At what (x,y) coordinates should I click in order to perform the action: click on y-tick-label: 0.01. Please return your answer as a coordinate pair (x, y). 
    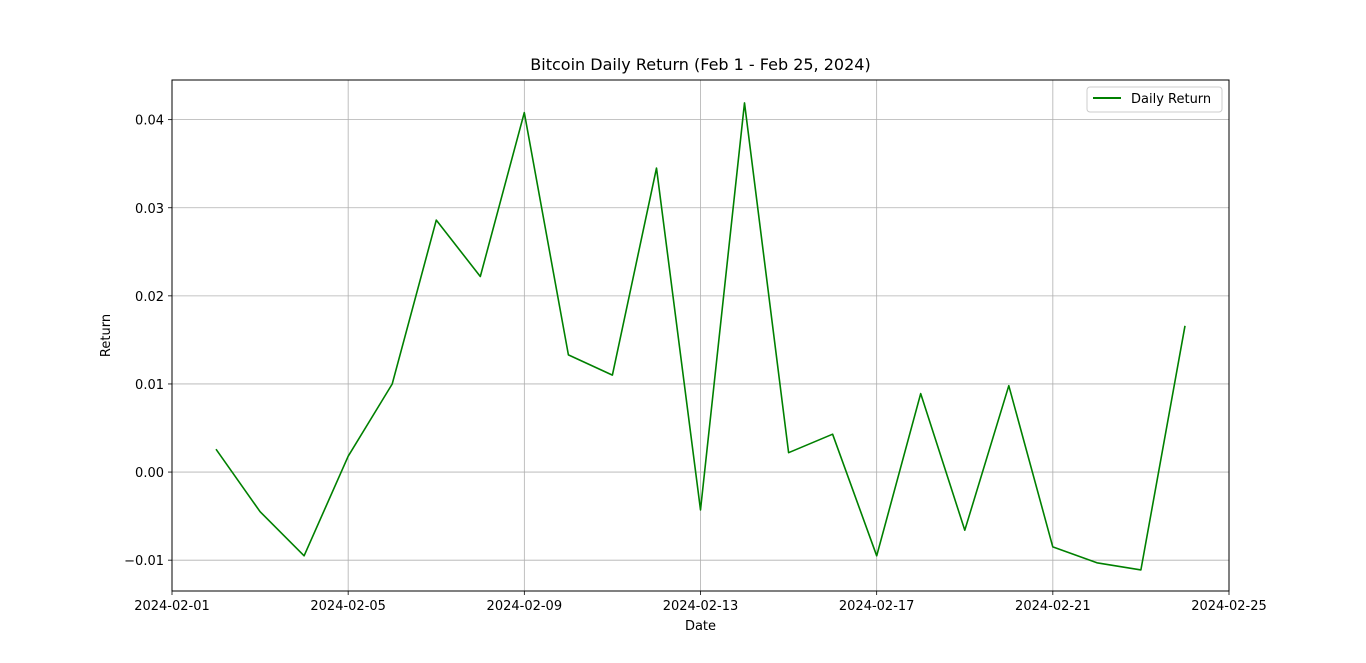
    Looking at the image, I should click on (149, 385).